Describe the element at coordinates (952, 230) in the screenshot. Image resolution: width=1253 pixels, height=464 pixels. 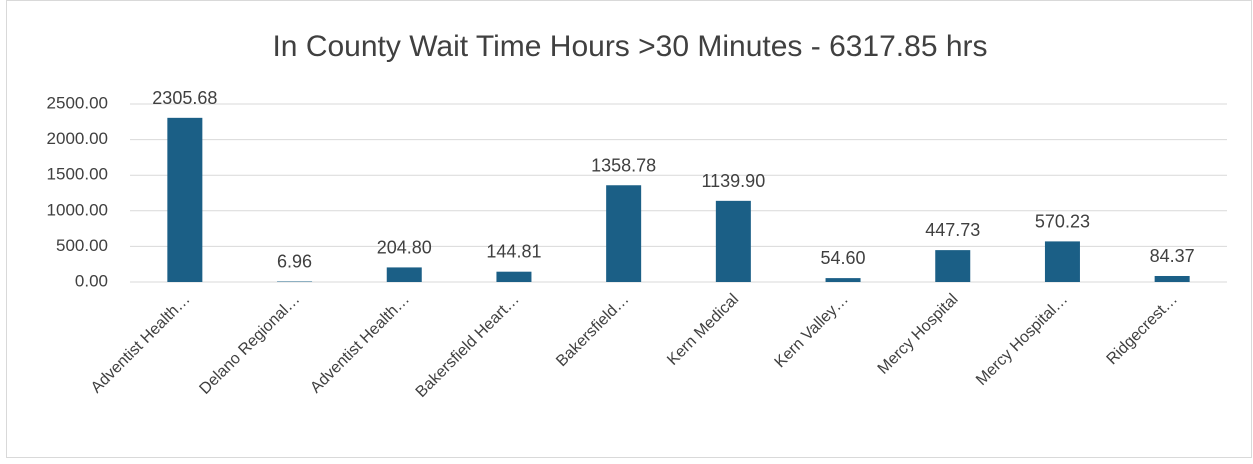
I see `value-label: 447.73` at that location.